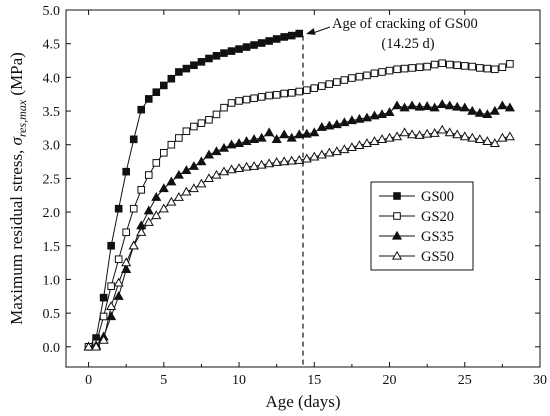 The width and height of the screenshot is (550, 416). What do you see at coordinates (52, 78) in the screenshot?
I see `y-tick-label: 4.0` at bounding box center [52, 78].